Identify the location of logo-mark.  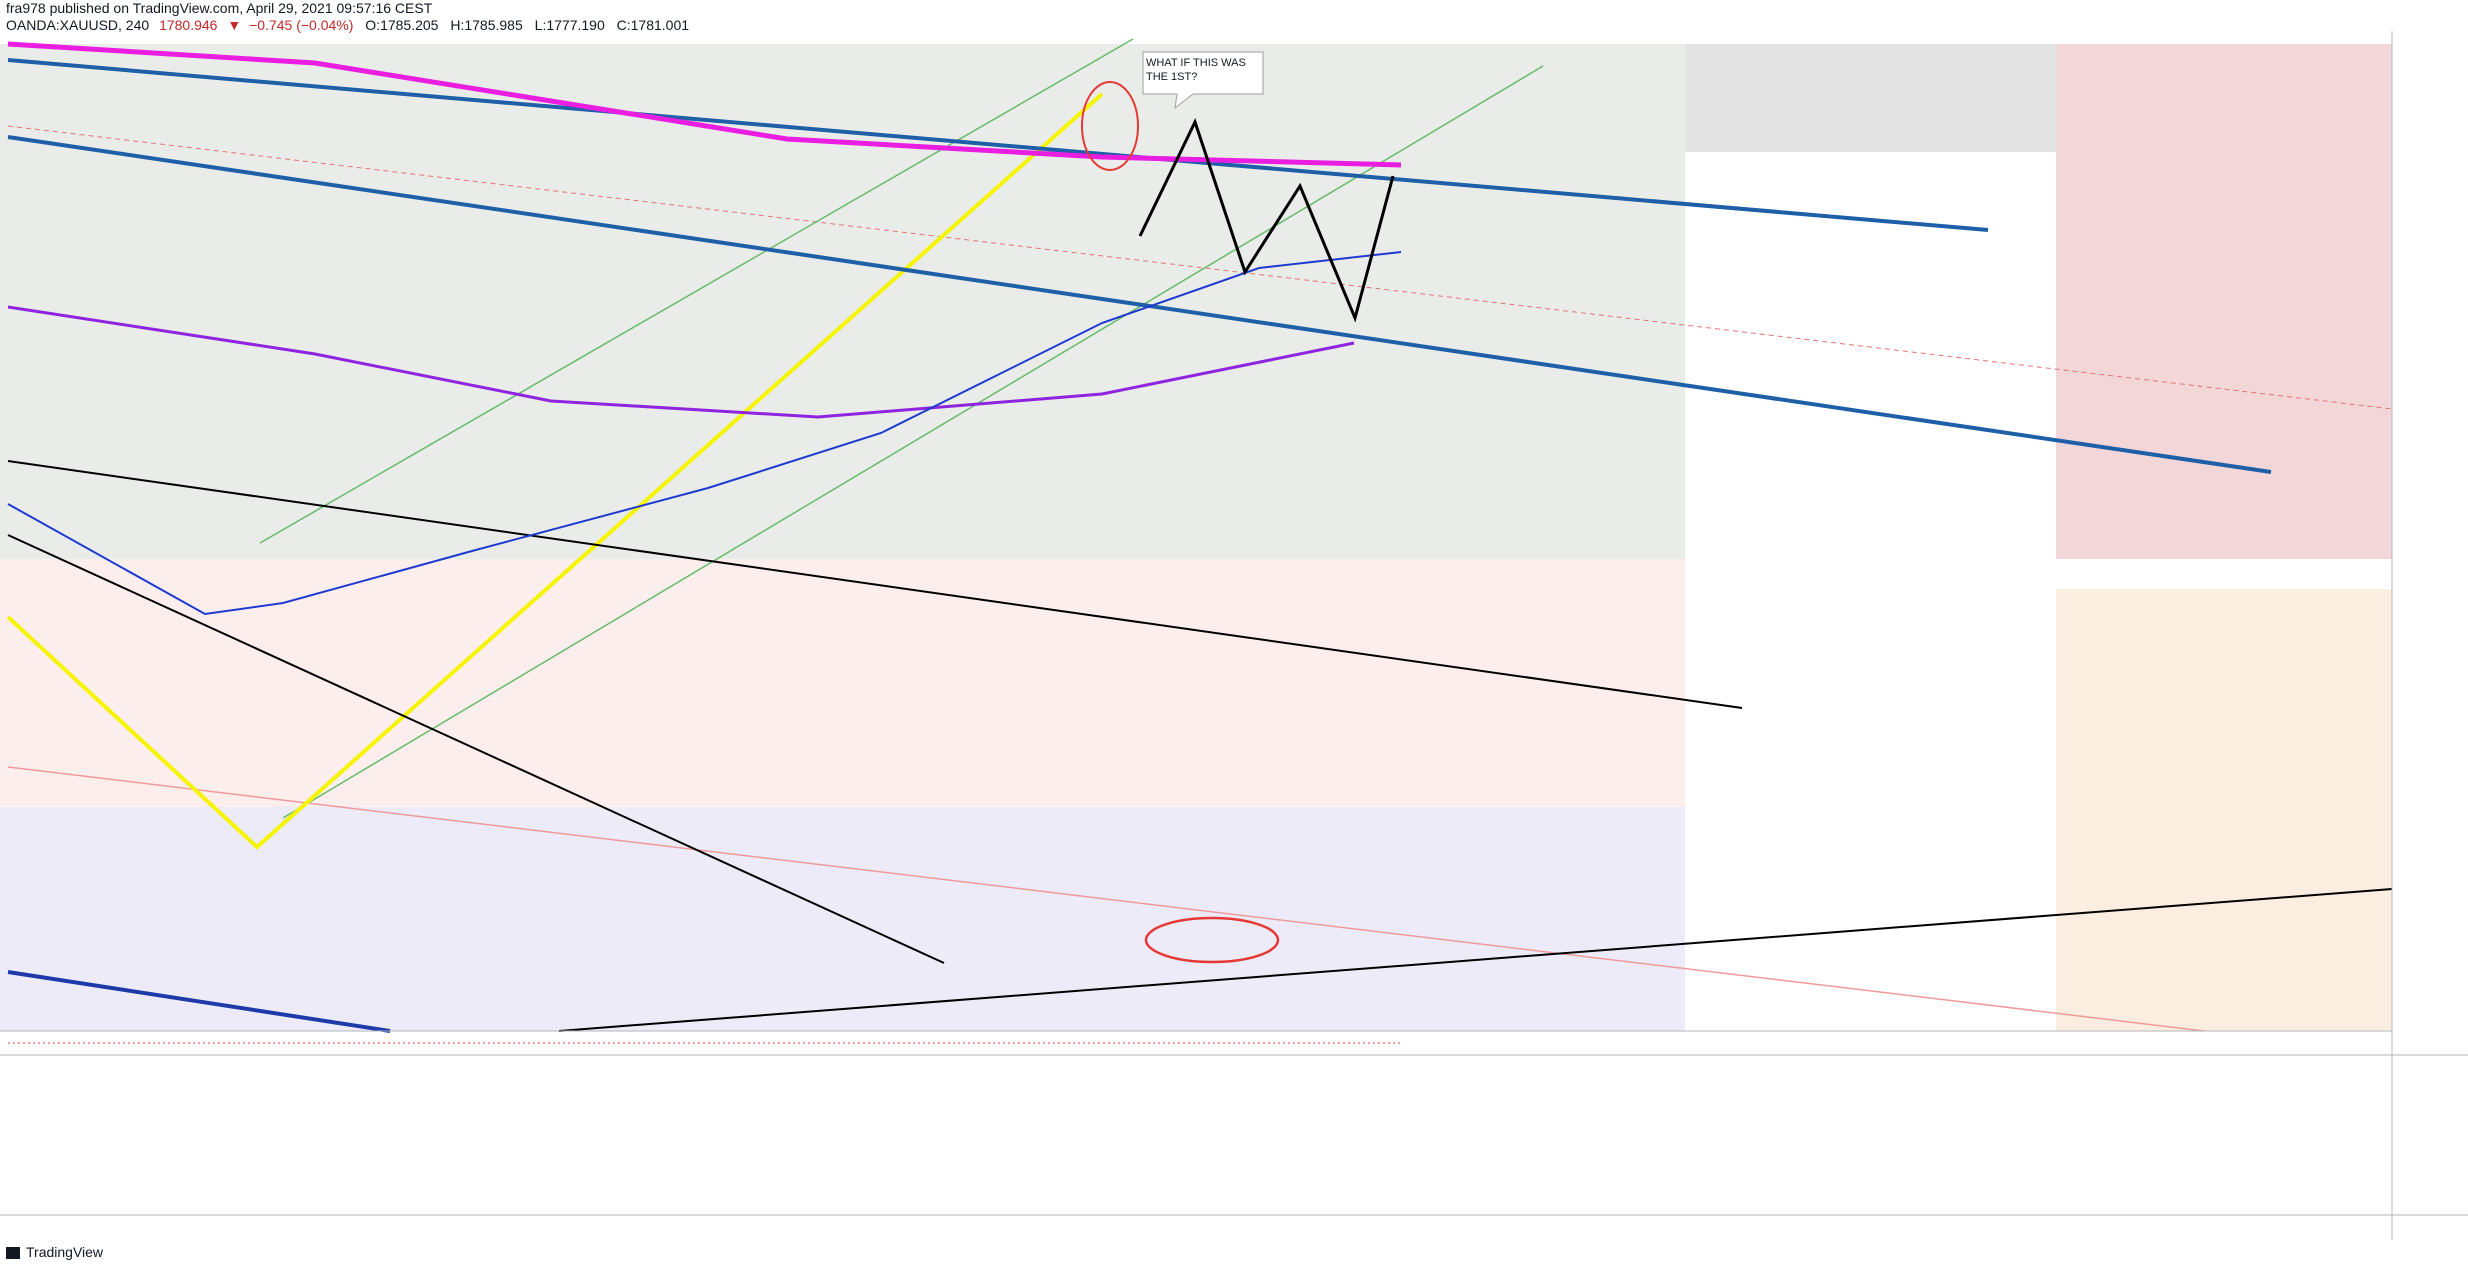
(13, 1253).